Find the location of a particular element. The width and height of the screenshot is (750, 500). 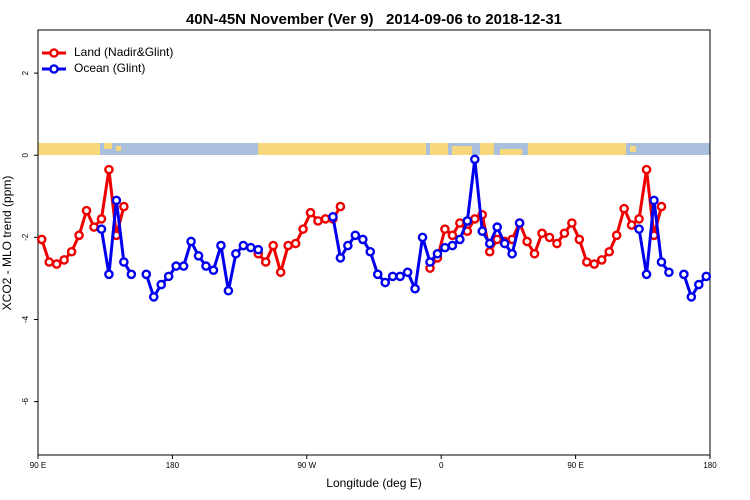

y-tick-label: -2 is located at coordinates (25, 237).